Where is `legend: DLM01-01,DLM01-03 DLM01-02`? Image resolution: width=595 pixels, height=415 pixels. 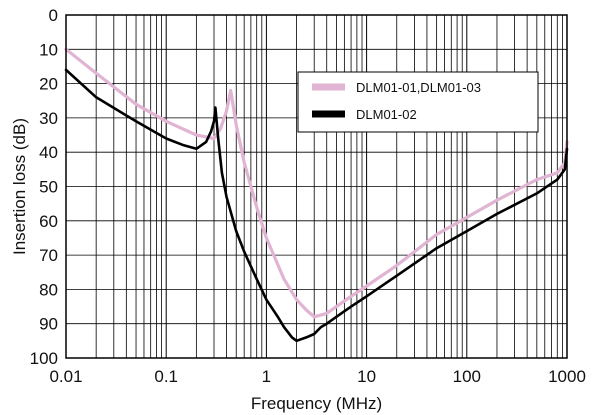 legend: DLM01-01,DLM01-03 DLM01-02 is located at coordinates (418, 102).